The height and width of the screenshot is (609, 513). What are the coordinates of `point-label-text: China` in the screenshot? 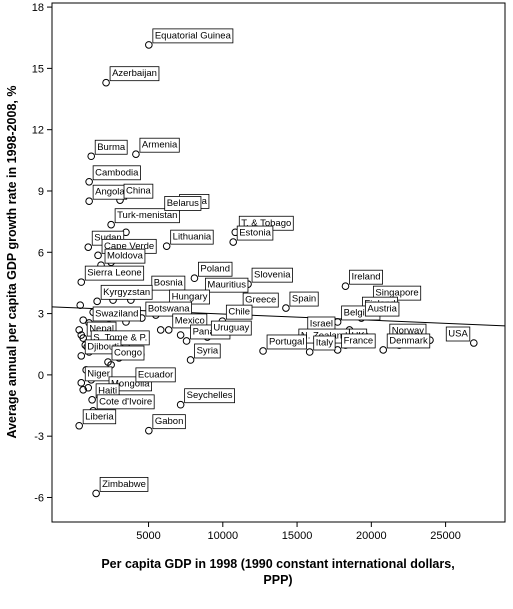 It's located at (139, 191).